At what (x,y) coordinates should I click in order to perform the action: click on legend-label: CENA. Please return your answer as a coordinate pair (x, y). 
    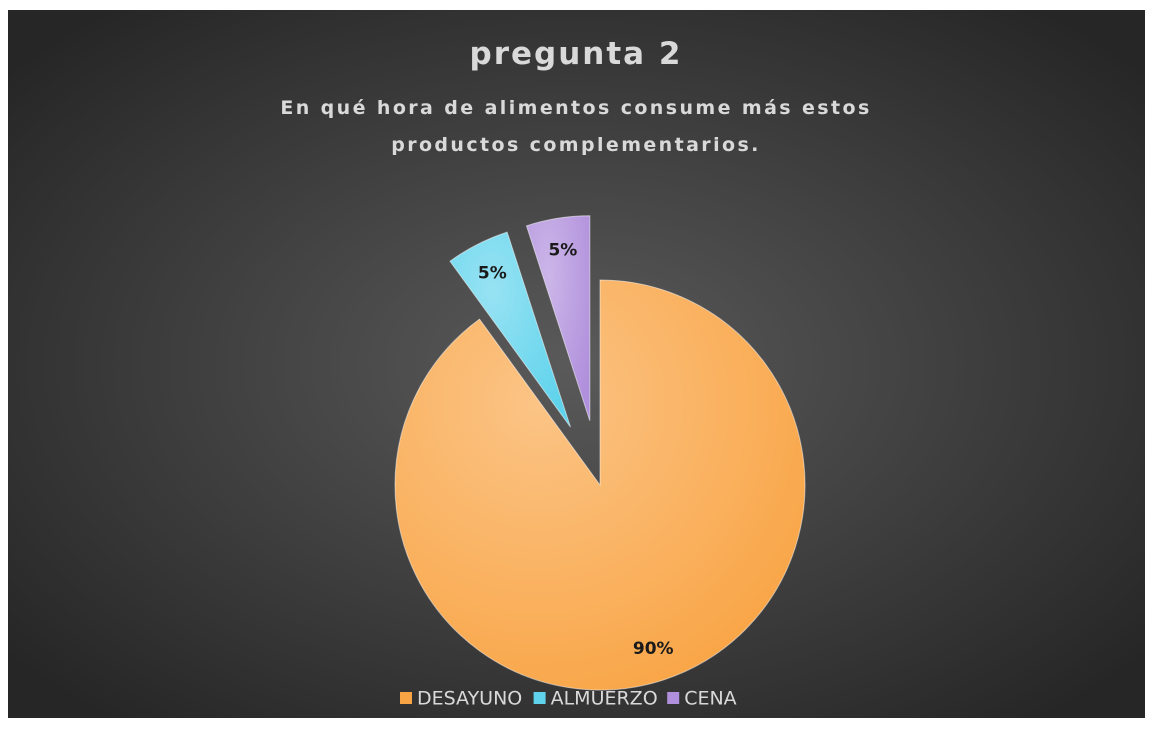
    Looking at the image, I should click on (710, 699).